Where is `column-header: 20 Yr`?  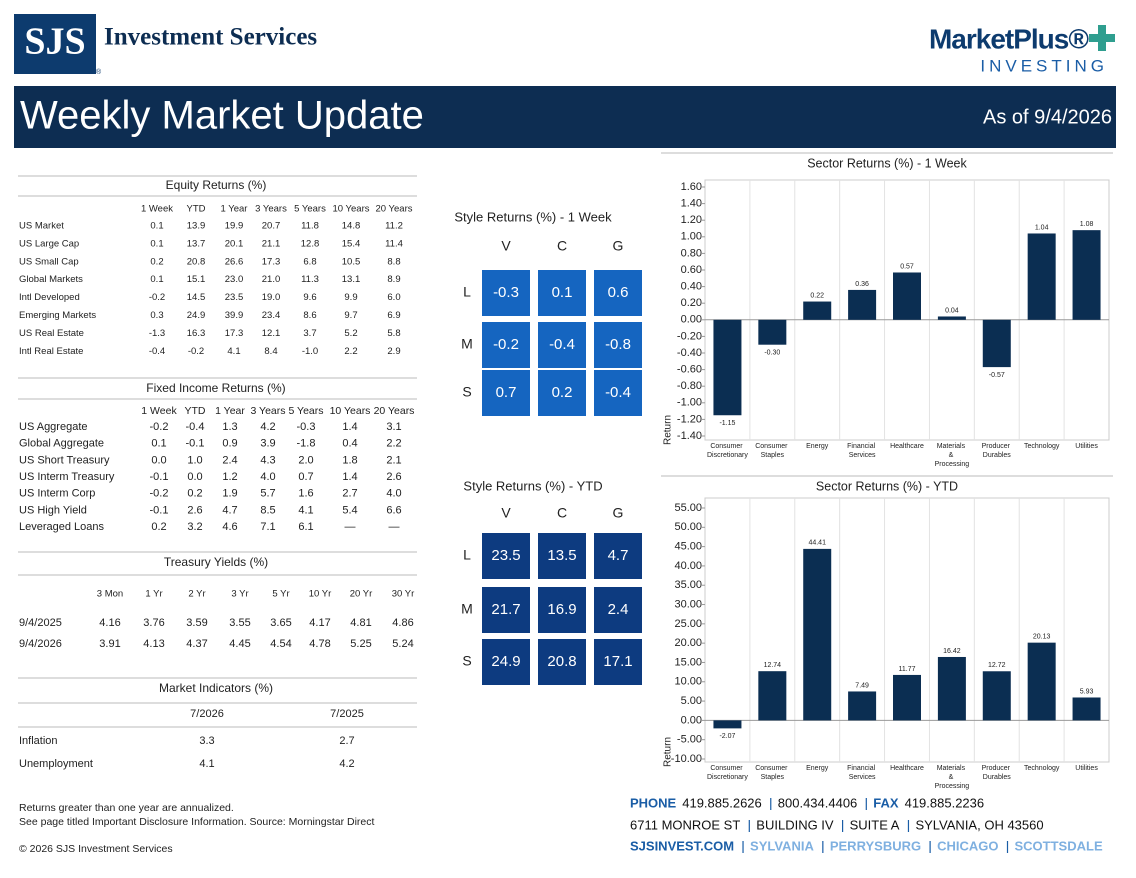 column-header: 20 Yr is located at coordinates (361, 594).